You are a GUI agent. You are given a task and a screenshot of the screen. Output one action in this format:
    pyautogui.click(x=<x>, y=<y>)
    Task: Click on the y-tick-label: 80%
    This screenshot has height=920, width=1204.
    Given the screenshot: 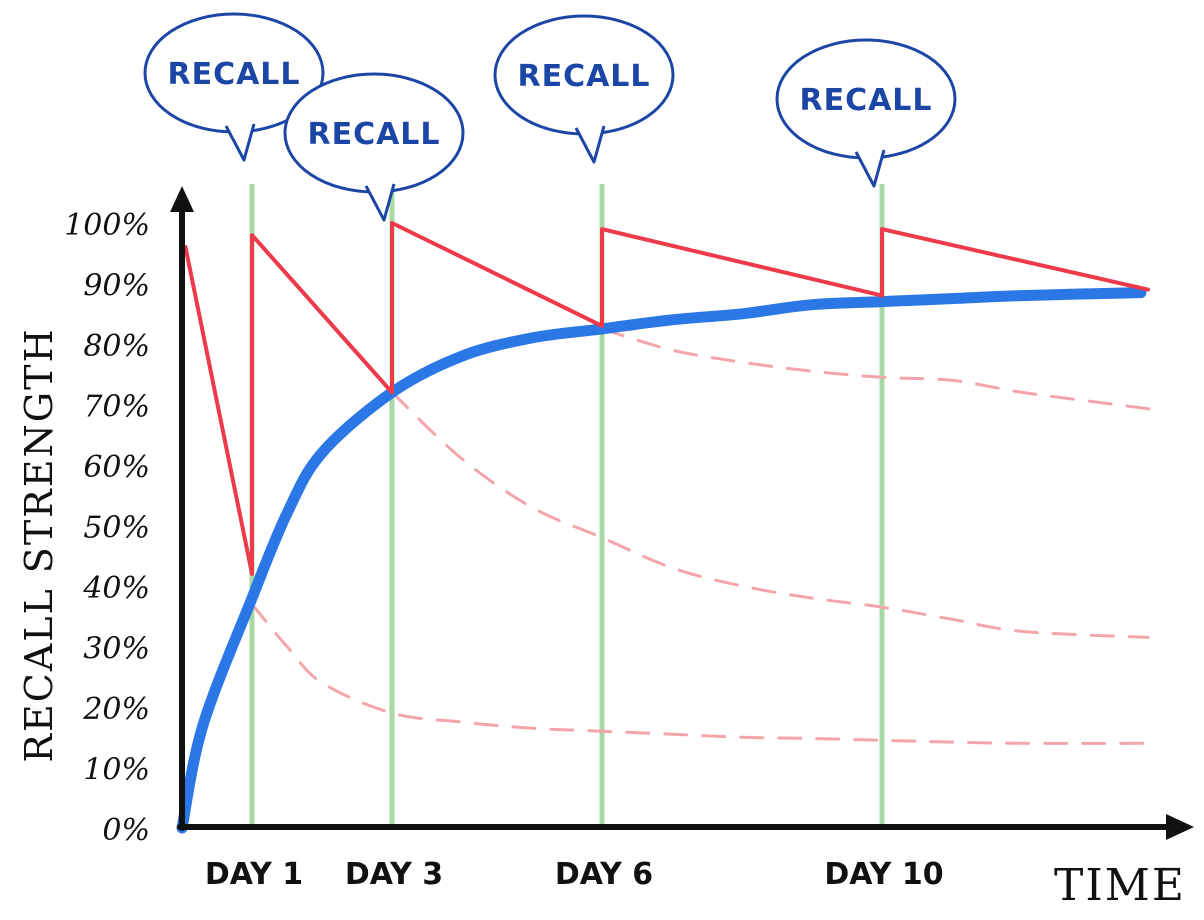 What is the action you would take?
    pyautogui.click(x=116, y=346)
    